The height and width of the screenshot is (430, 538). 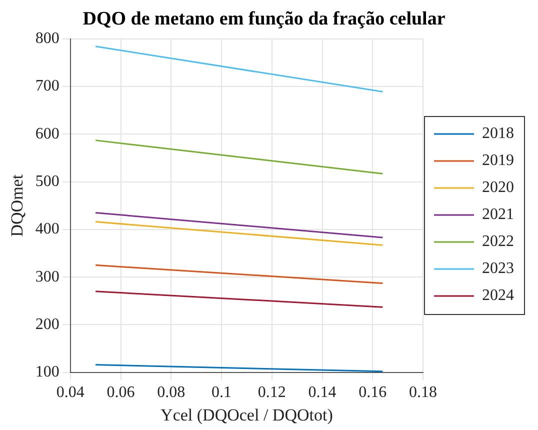 What do you see at coordinates (498, 269) in the screenshot?
I see `legend-label: 2023` at bounding box center [498, 269].